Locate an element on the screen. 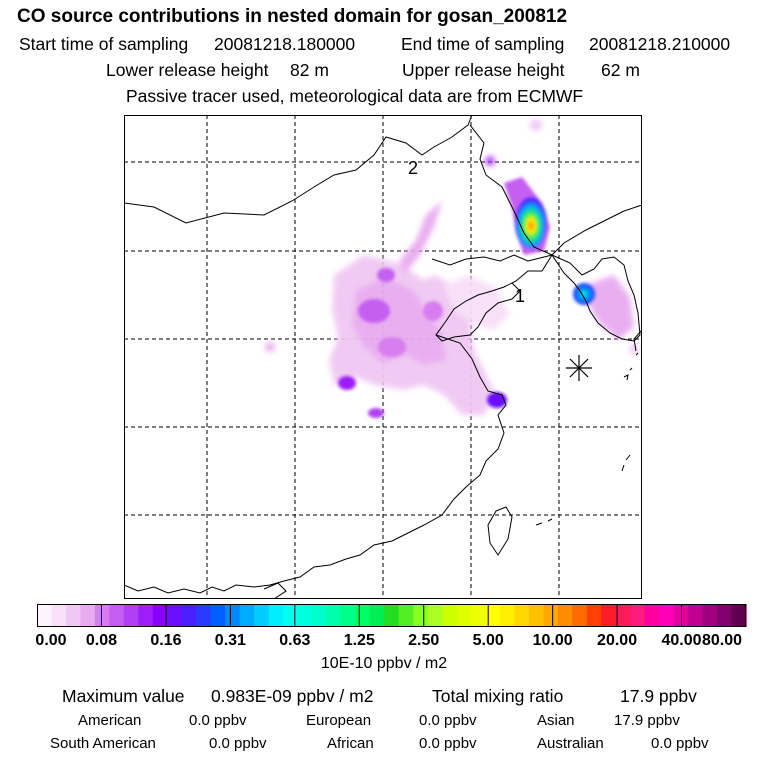 This screenshot has height=768, width=768. border-northeast is located at coordinates (555, 190).